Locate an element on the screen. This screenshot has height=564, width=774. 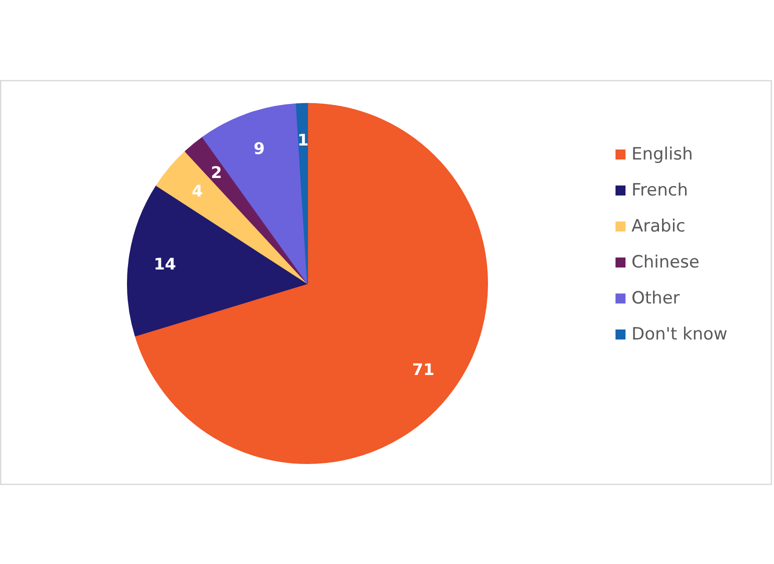
data-label: 9 is located at coordinates (259, 148).